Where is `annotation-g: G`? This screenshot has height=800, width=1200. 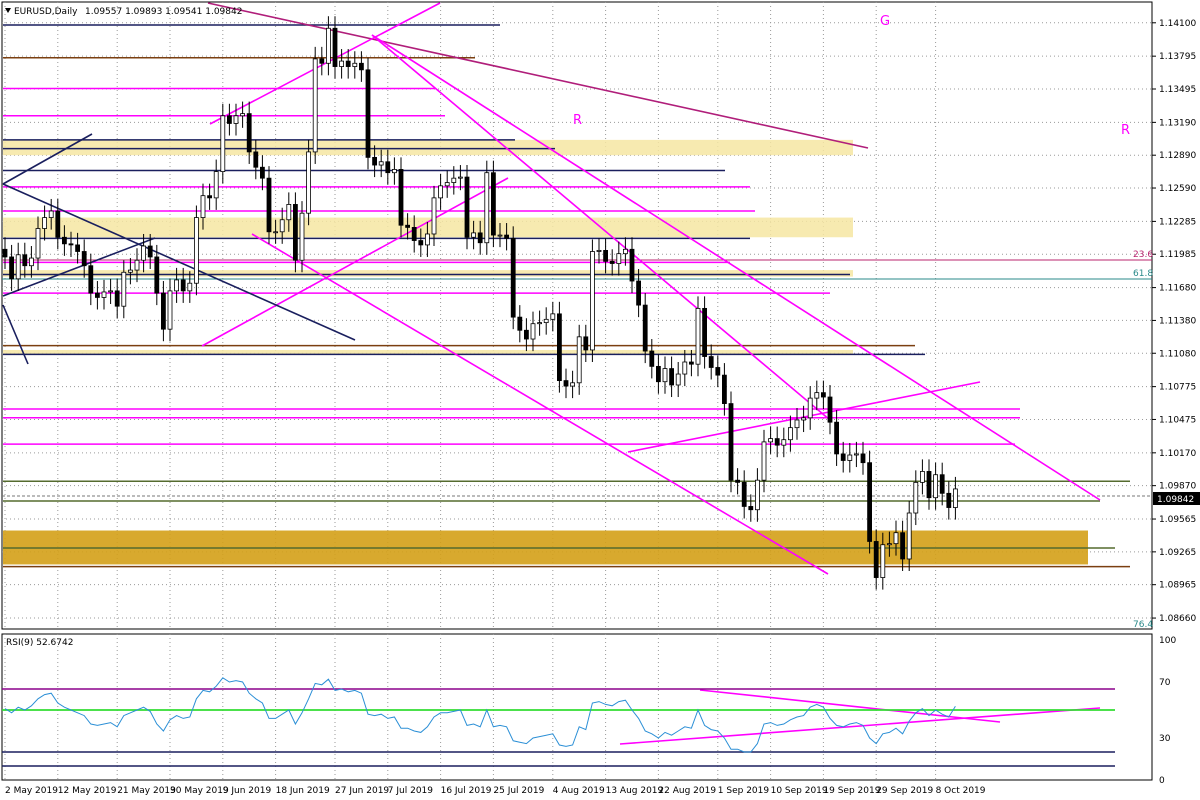 annotation-g: G is located at coordinates (885, 21).